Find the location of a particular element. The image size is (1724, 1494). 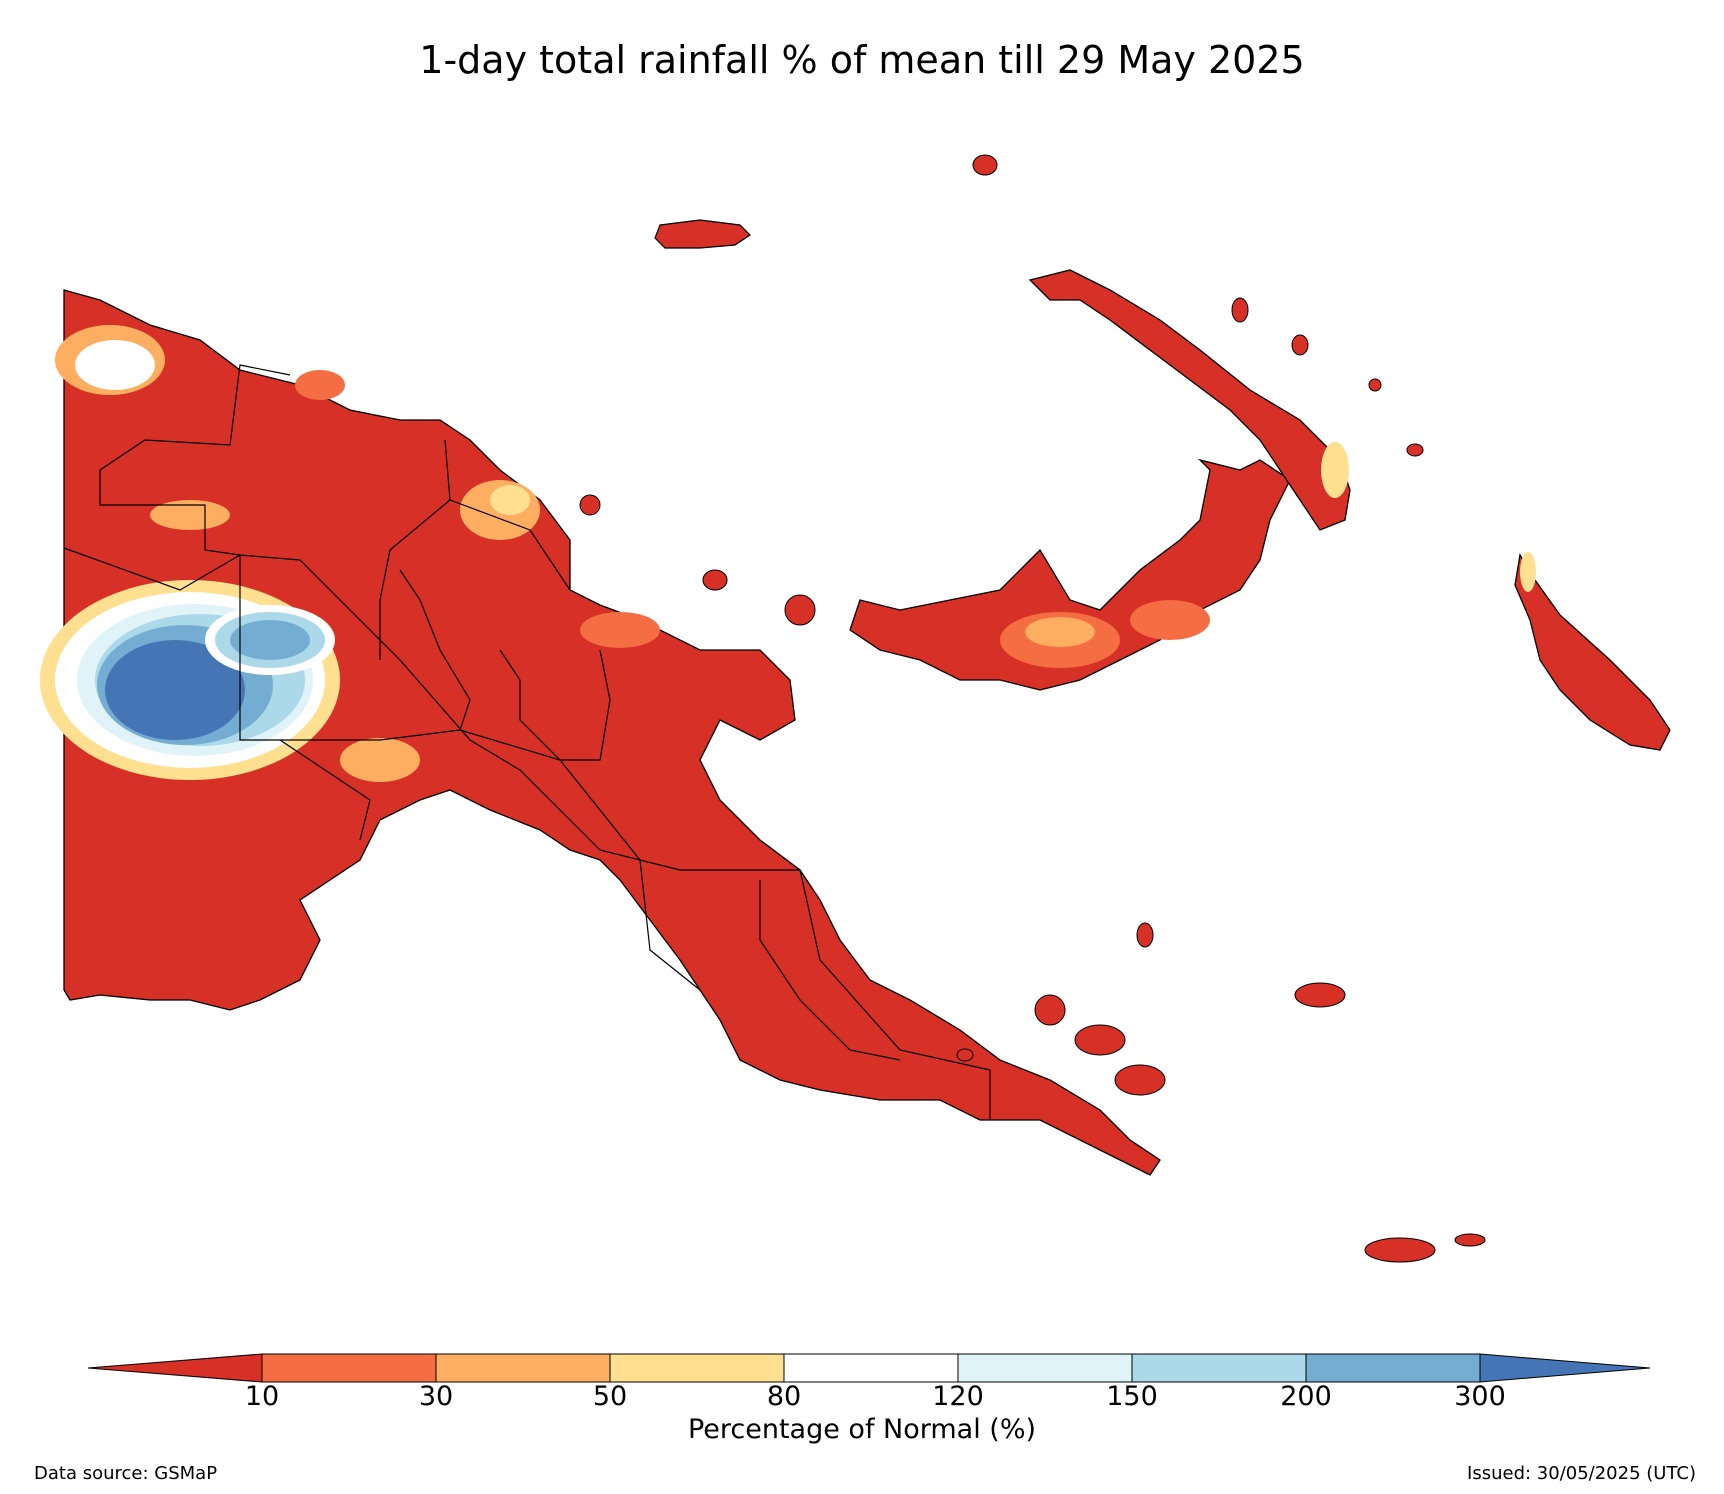

bougainville-anomaly is located at coordinates (1528, 572).